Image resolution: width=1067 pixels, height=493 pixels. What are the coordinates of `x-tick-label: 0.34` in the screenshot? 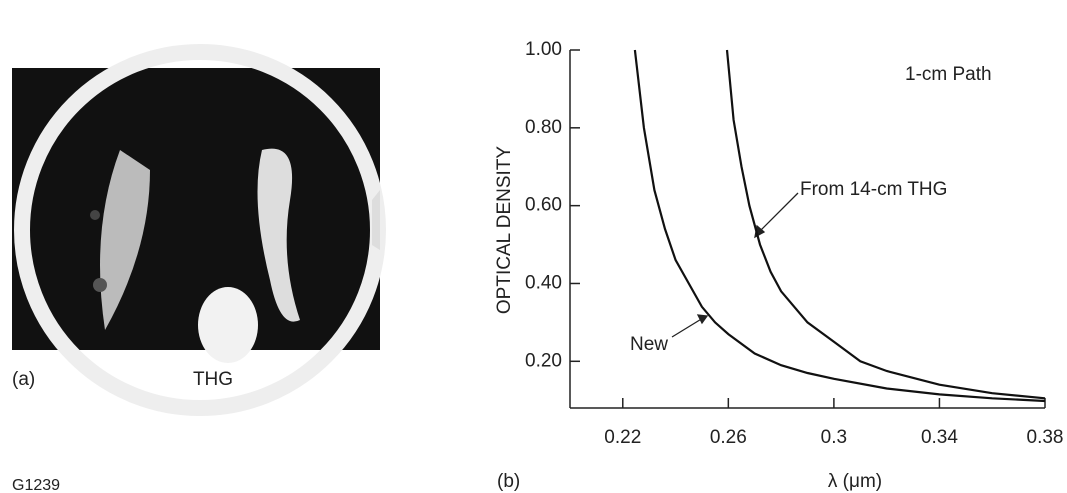 It's located at (939, 437).